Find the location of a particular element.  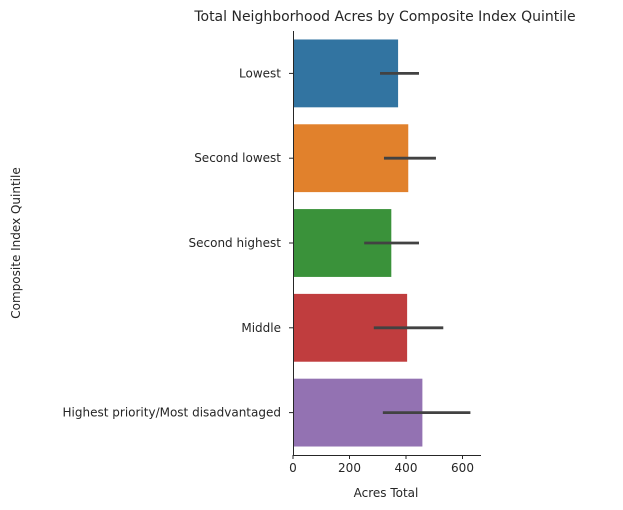

x-tick-label: 400 is located at coordinates (406, 468).